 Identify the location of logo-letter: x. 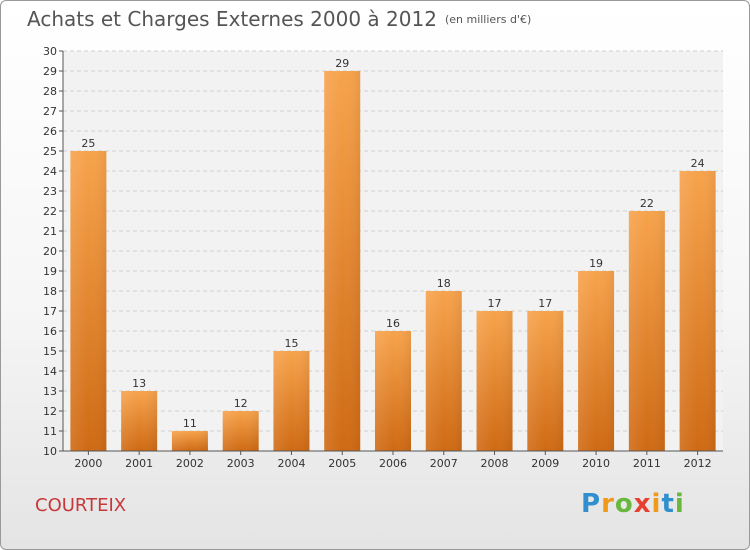
(642, 504).